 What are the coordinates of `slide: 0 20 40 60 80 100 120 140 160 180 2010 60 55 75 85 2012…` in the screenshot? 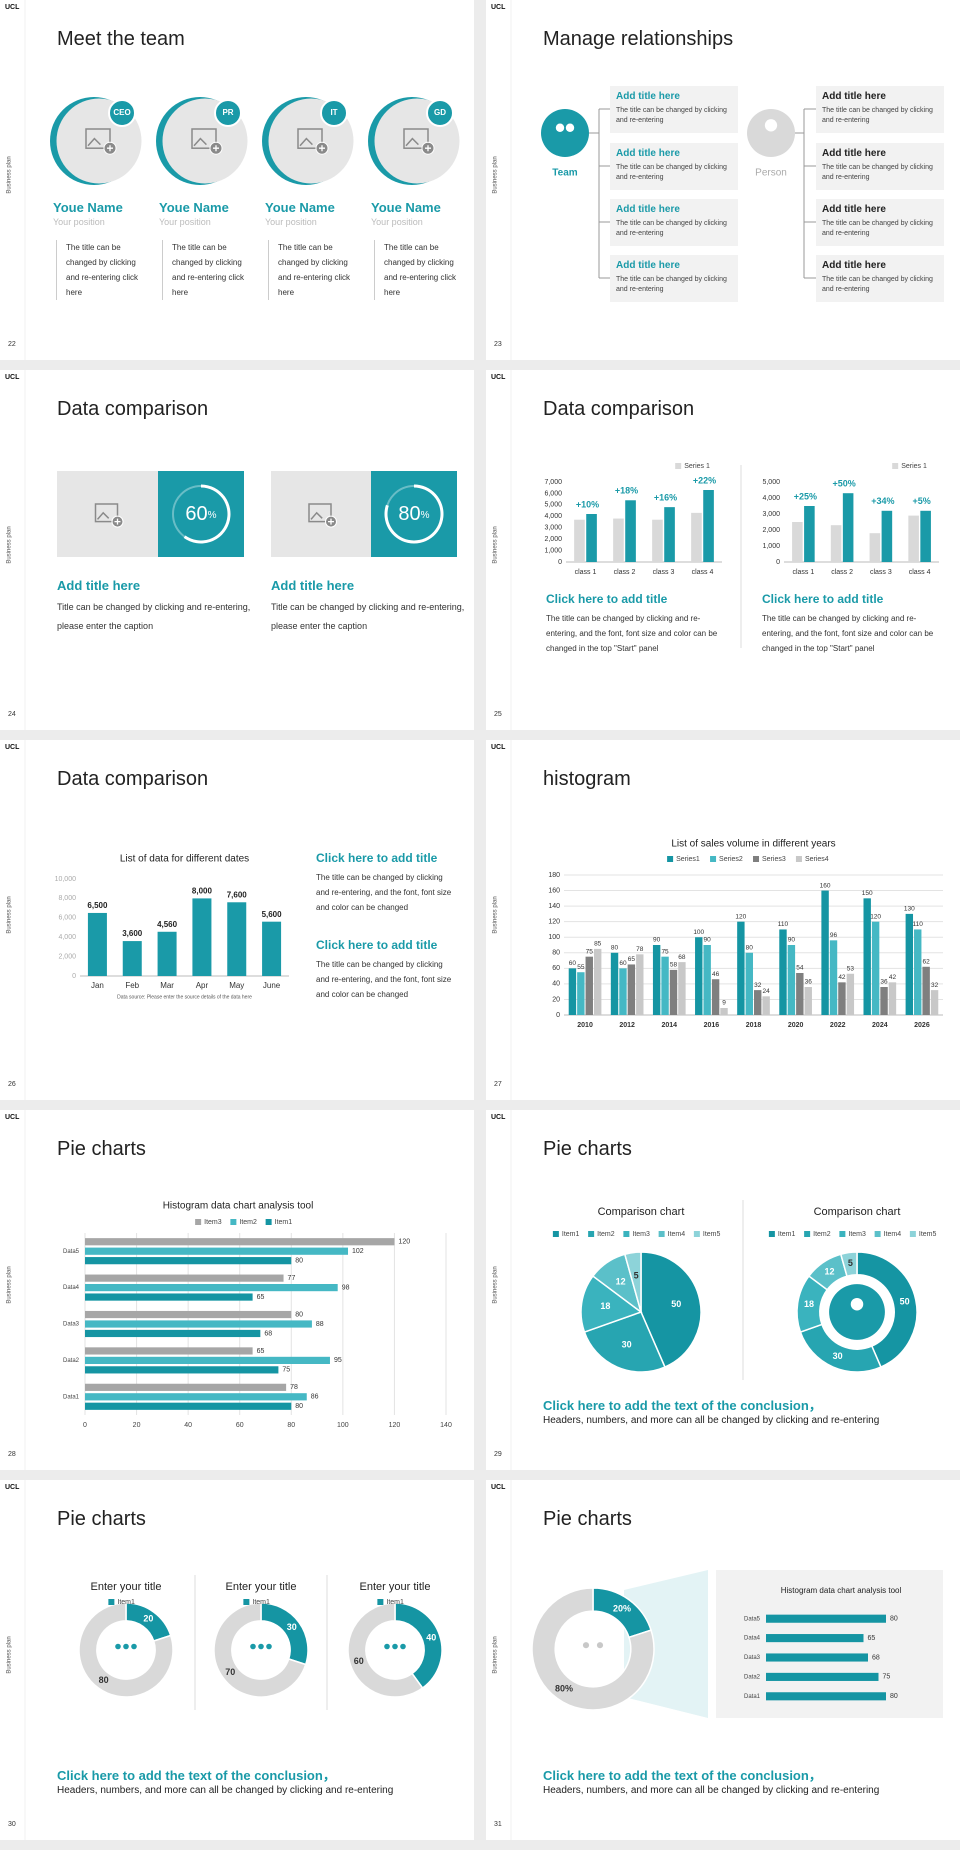 It's located at (723, 920).